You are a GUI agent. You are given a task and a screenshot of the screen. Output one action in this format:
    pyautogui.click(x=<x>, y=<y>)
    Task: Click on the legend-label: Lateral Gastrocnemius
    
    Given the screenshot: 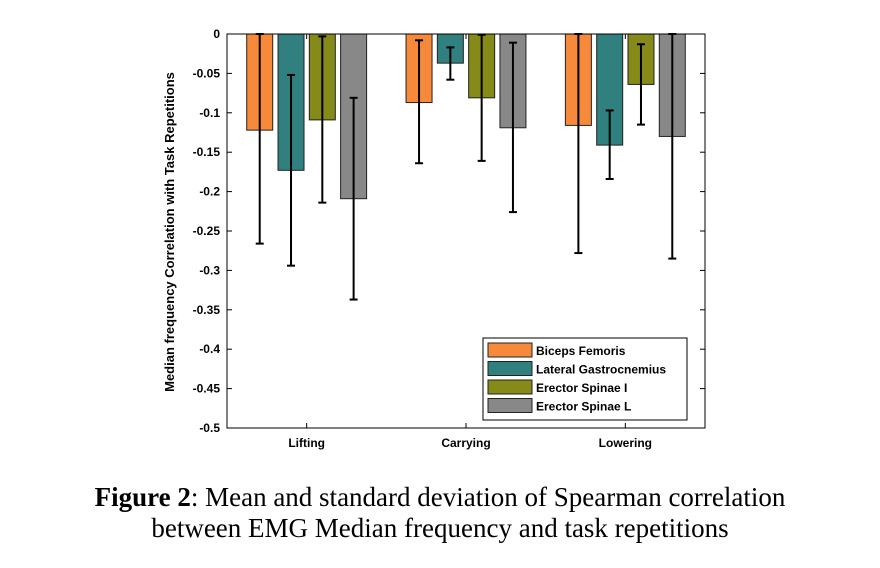 What is the action you would take?
    pyautogui.click(x=601, y=370)
    